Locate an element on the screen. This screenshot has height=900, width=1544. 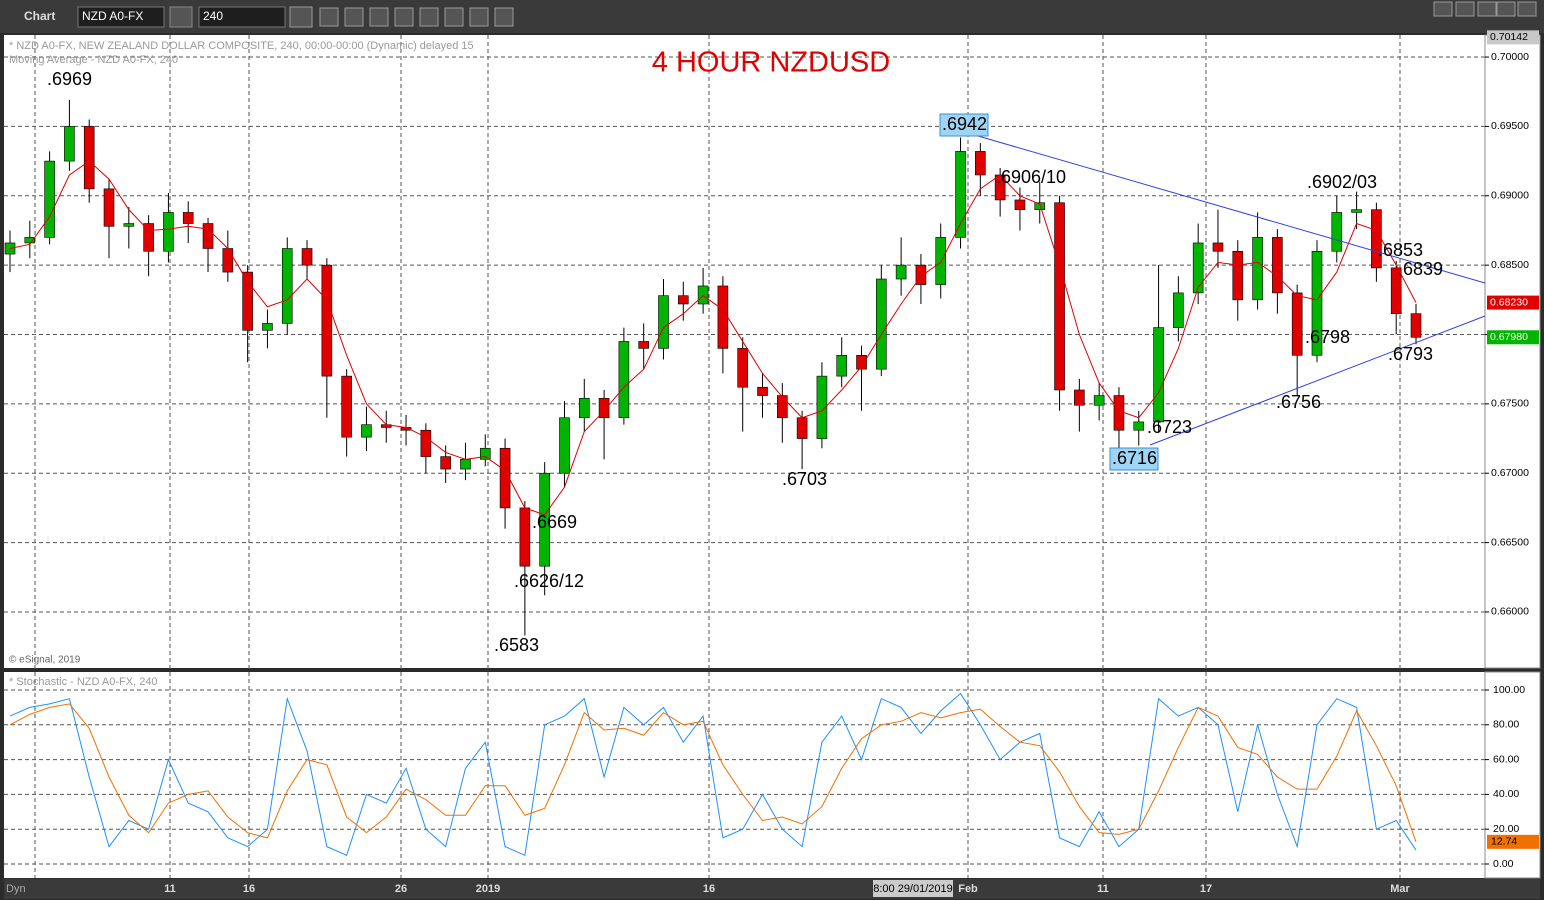
clock-button is located at coordinates (301, 17).